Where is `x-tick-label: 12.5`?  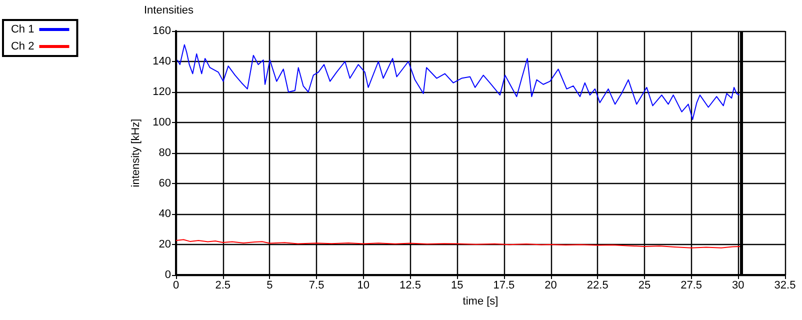
x-tick-label: 12.5 is located at coordinates (410, 286).